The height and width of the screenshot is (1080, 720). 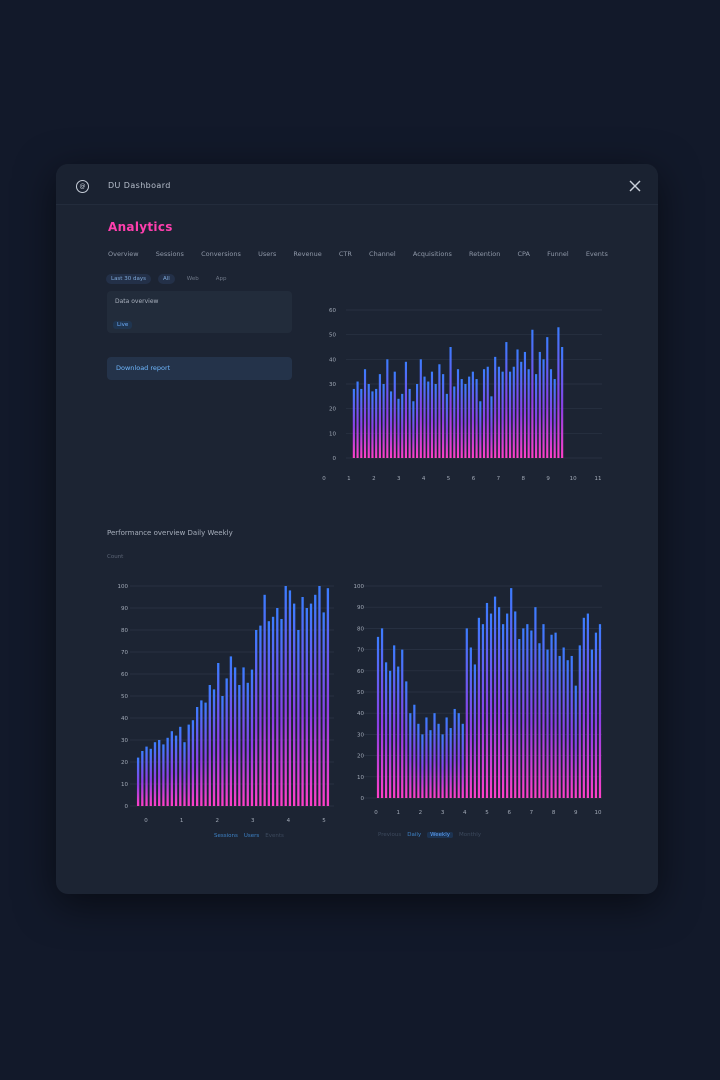 I want to click on legend-item-weekly: Weekly, so click(x=440, y=835).